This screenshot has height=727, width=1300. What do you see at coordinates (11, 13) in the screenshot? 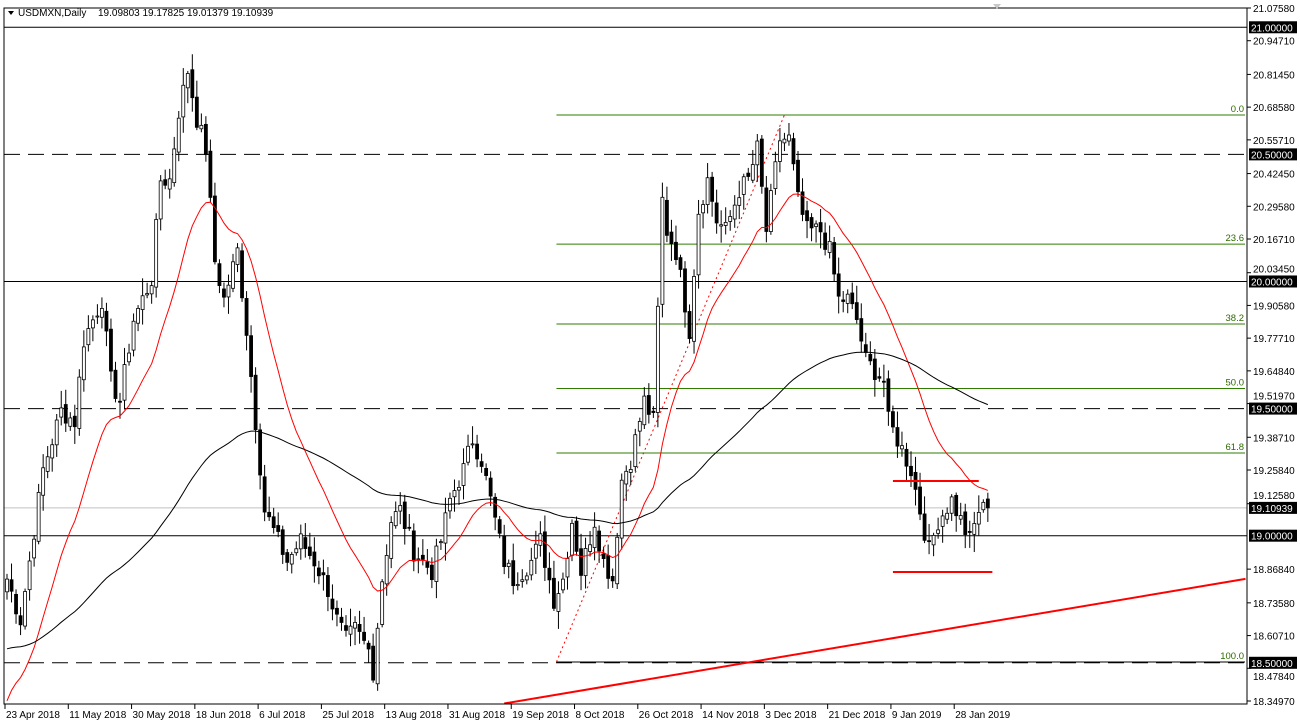
I see `collapse-triangle-icon` at bounding box center [11, 13].